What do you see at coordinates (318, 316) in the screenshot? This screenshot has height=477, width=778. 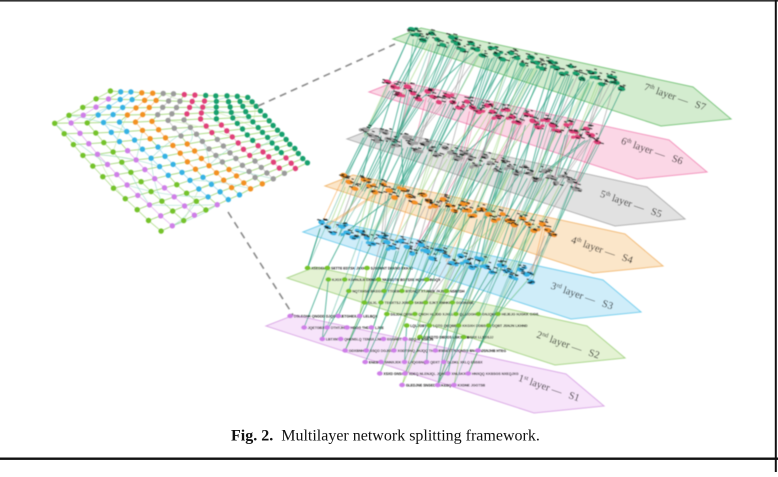 I see `svg-text: DSLEGHK QNGDD DJQDNDJ` at bounding box center [318, 316].